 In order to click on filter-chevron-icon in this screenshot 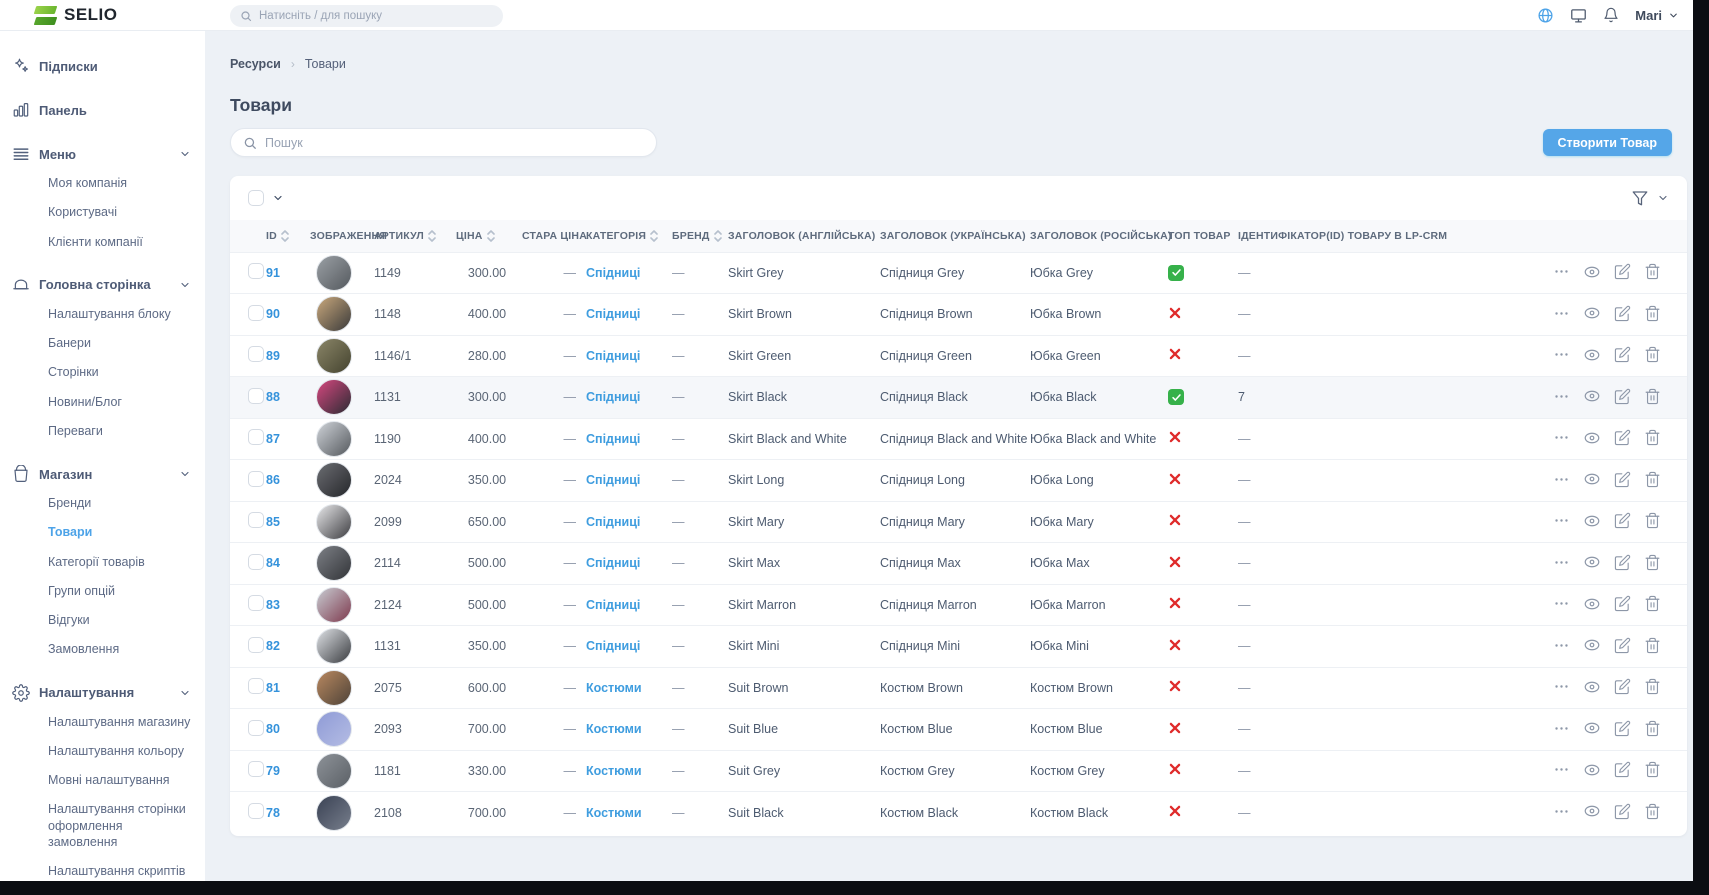, I will do `click(1663, 198)`.